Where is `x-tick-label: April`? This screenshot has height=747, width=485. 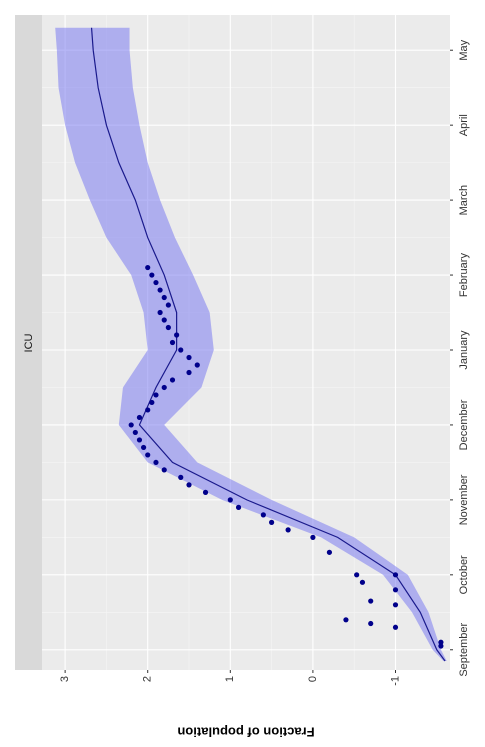 x-tick-label: April is located at coordinates (464, 125).